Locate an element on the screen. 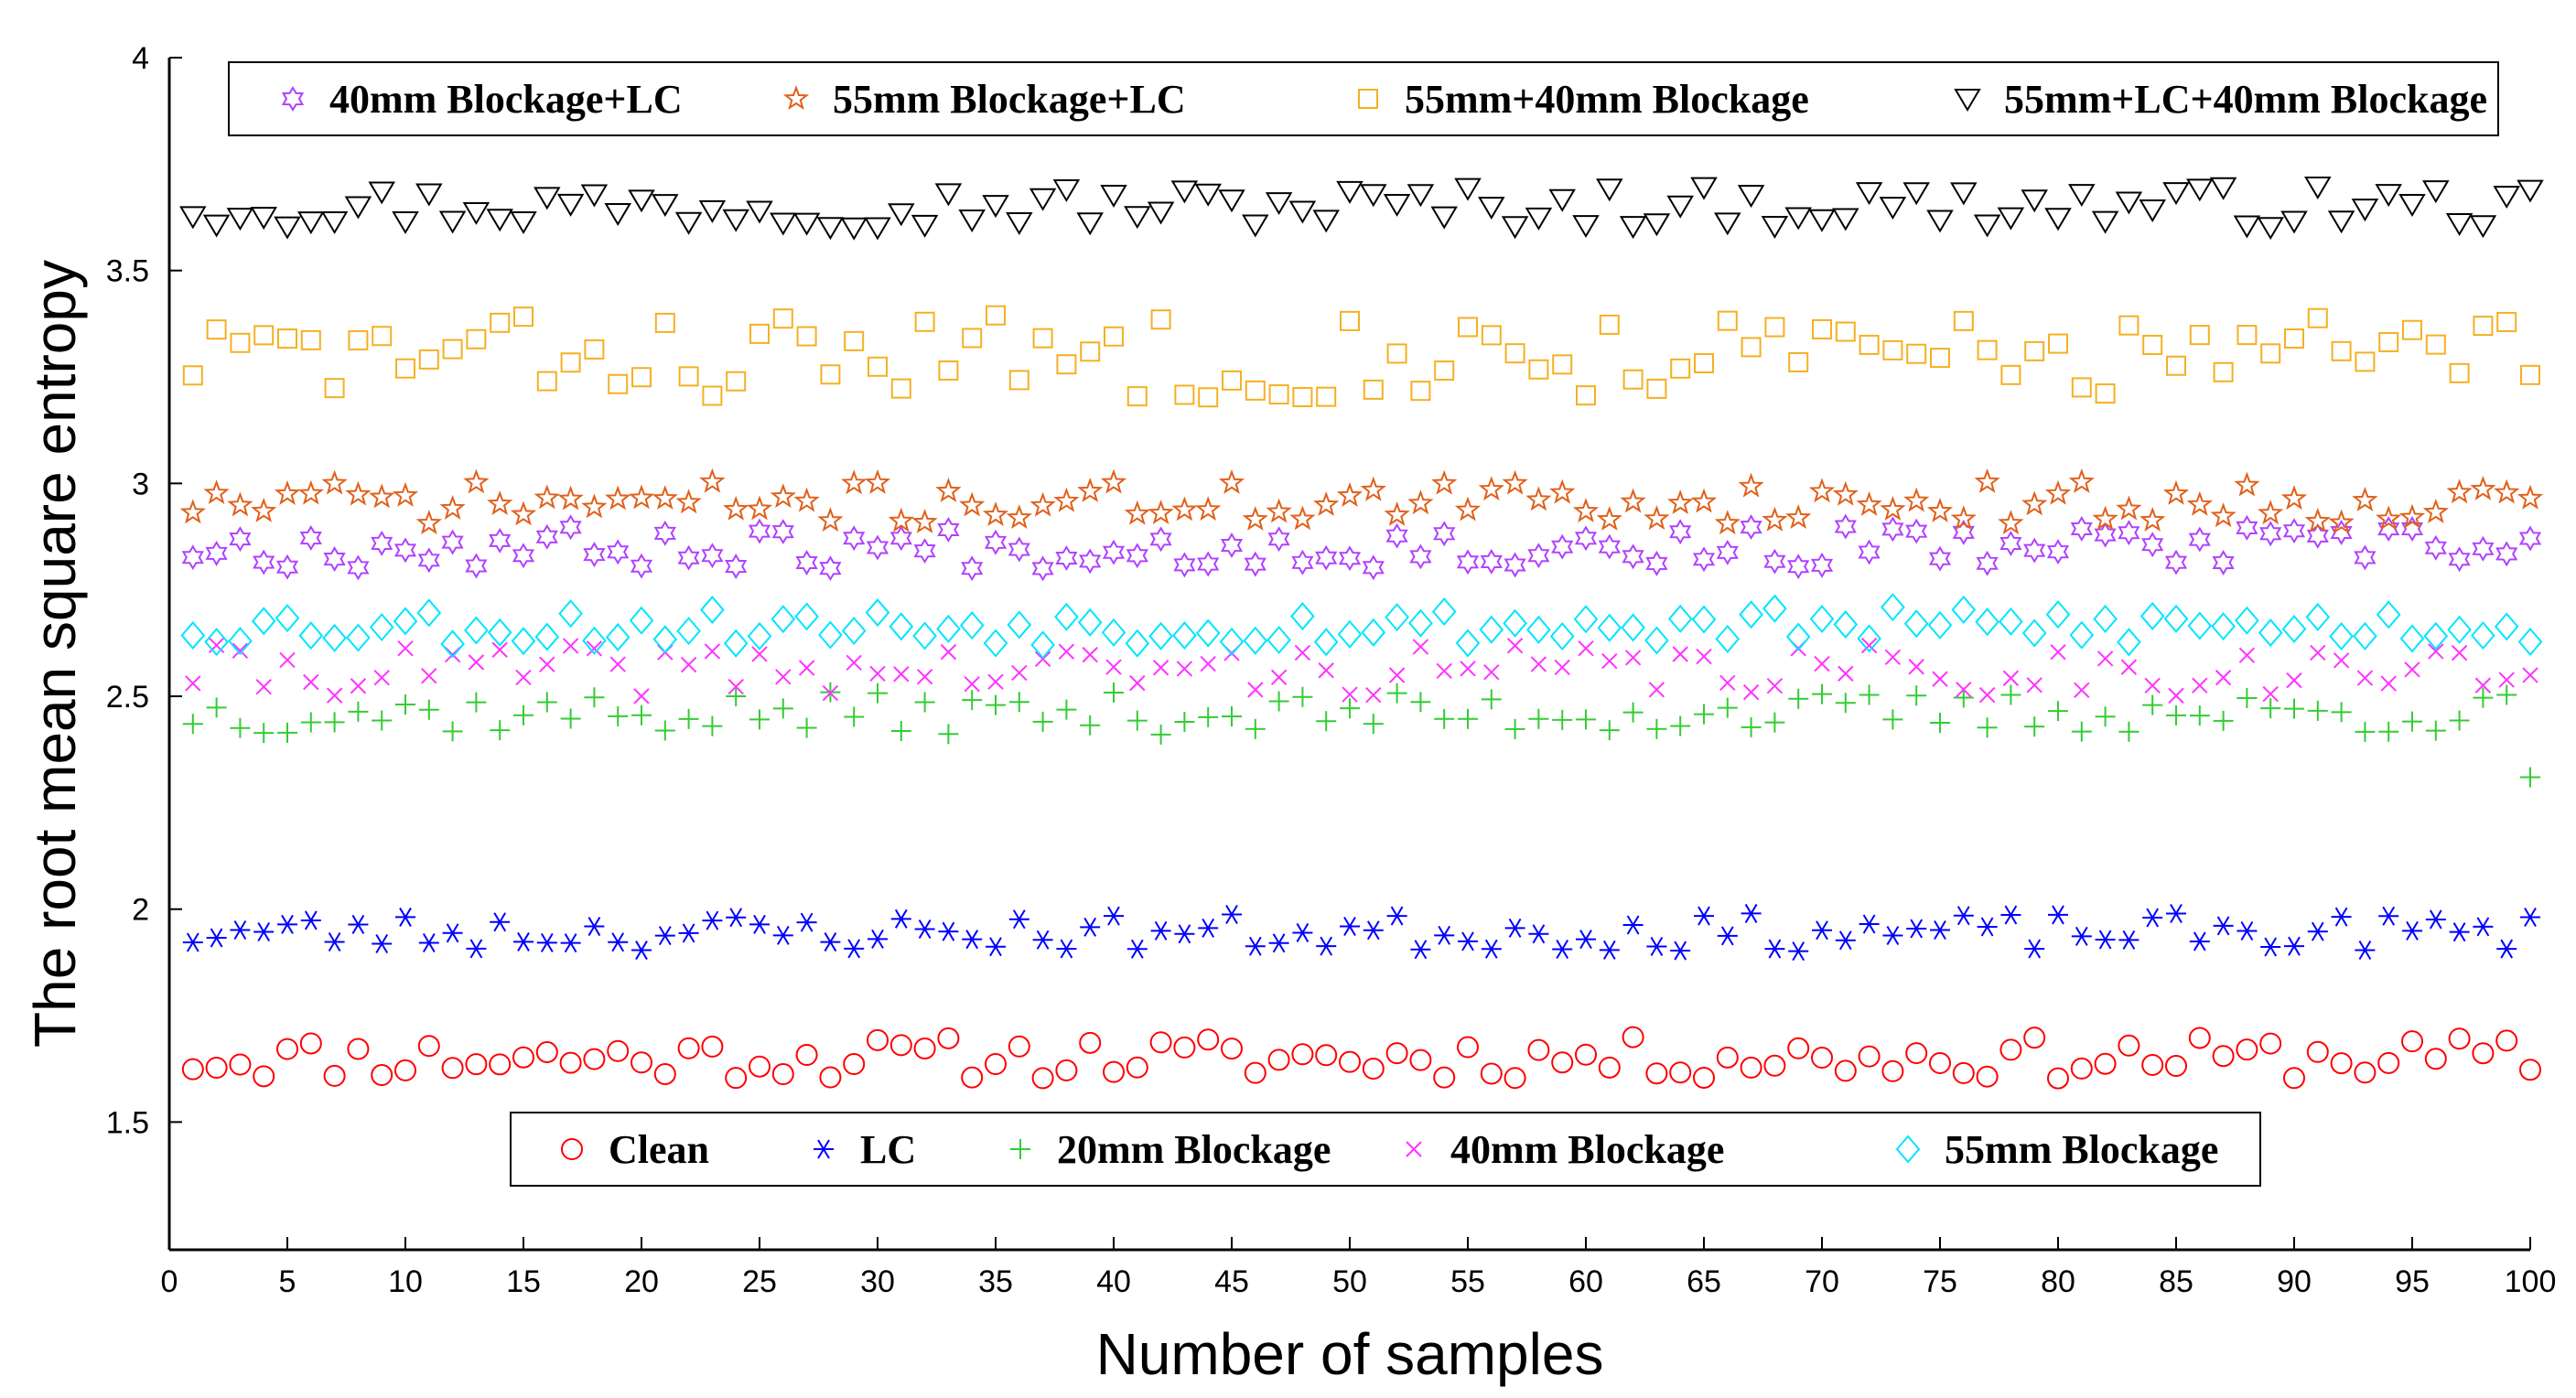 The width and height of the screenshot is (2576, 1398). legend-marker is located at coordinates (1414, 1149).